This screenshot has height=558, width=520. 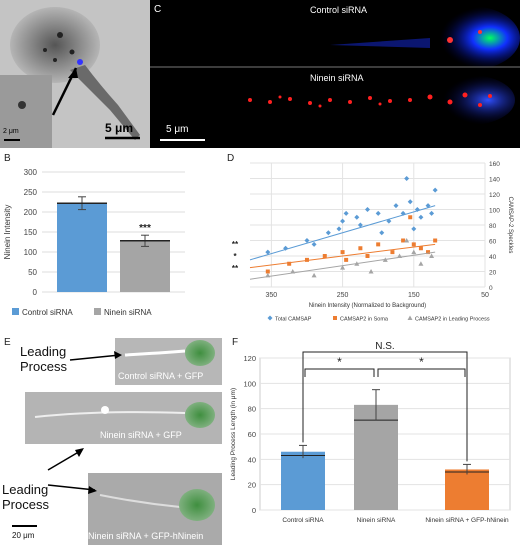 I want to click on trendline, so click(x=342, y=256).